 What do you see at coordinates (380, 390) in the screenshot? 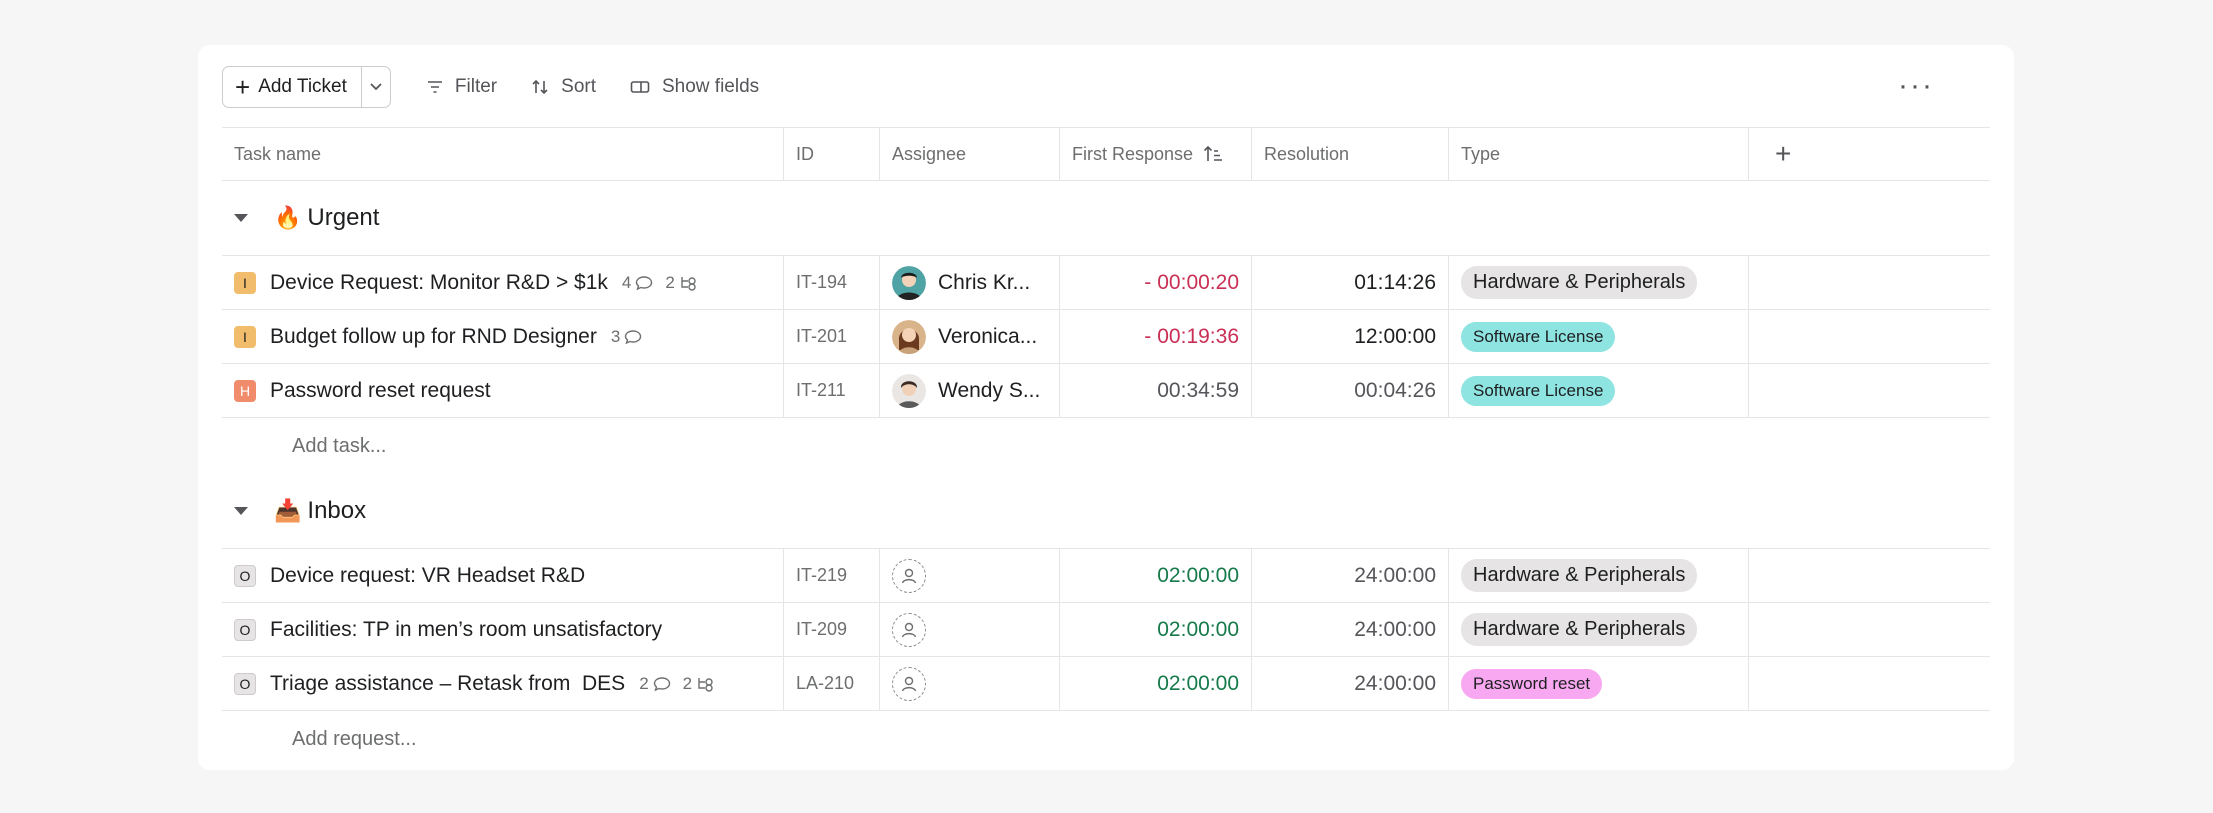
I see `task-name: Password reset request` at bounding box center [380, 390].